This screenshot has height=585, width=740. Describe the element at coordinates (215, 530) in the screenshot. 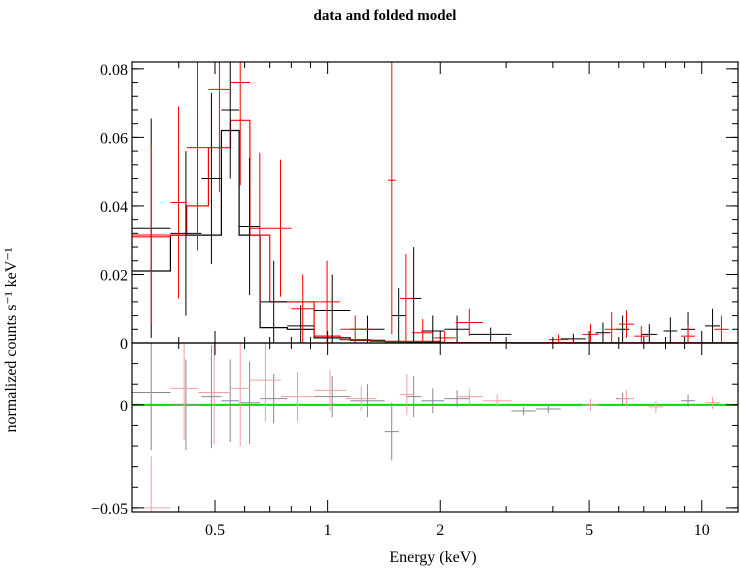

I see `x-tick-label: 0.5` at that location.